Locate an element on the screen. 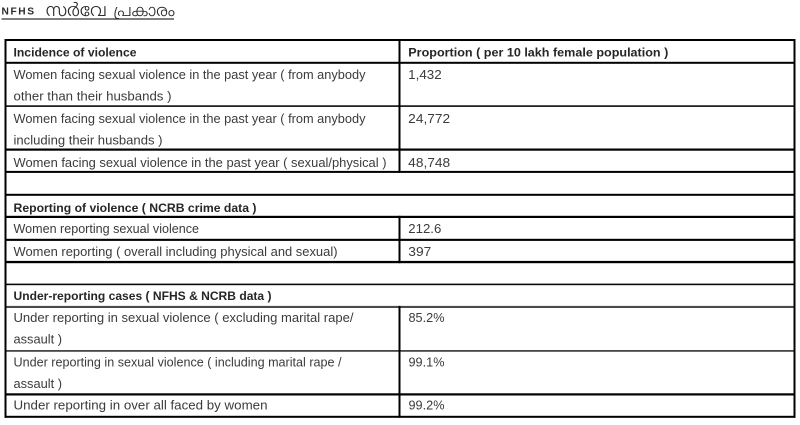  svg-text: 99.2% is located at coordinates (427, 406).